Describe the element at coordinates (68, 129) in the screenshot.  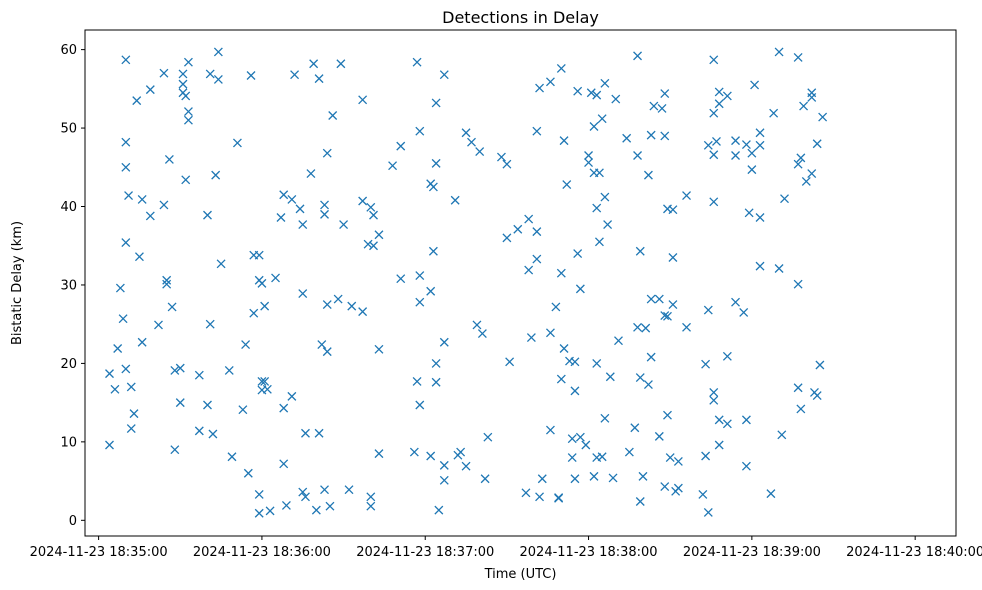
I see `y-tick-label: 50` at that location.